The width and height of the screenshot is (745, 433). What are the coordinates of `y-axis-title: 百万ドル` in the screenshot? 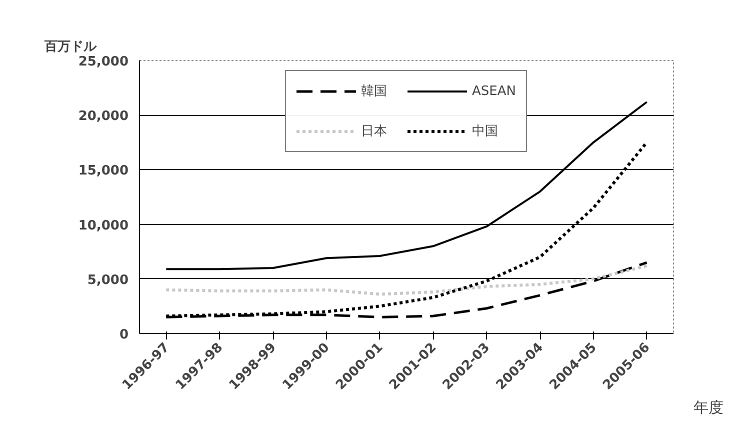 It's located at (71, 47).